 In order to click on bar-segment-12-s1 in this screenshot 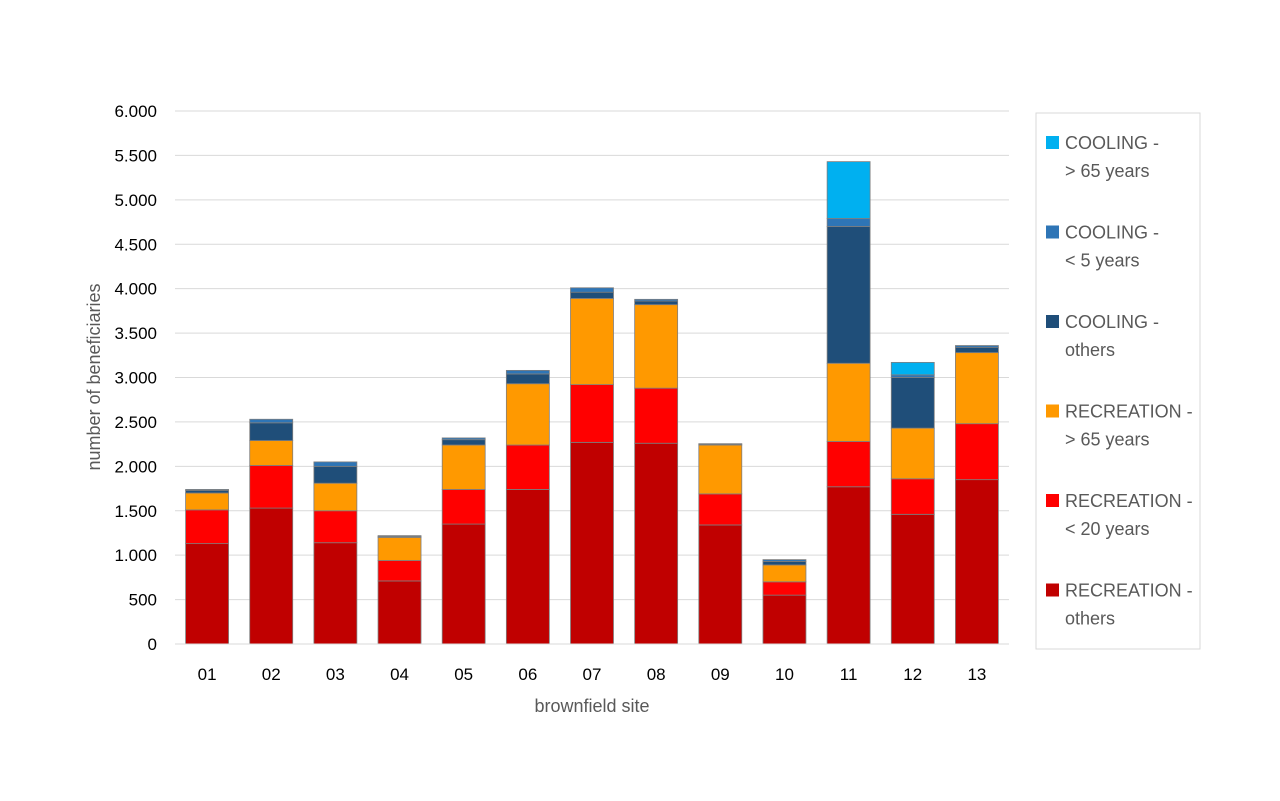, I will do `click(912, 496)`.